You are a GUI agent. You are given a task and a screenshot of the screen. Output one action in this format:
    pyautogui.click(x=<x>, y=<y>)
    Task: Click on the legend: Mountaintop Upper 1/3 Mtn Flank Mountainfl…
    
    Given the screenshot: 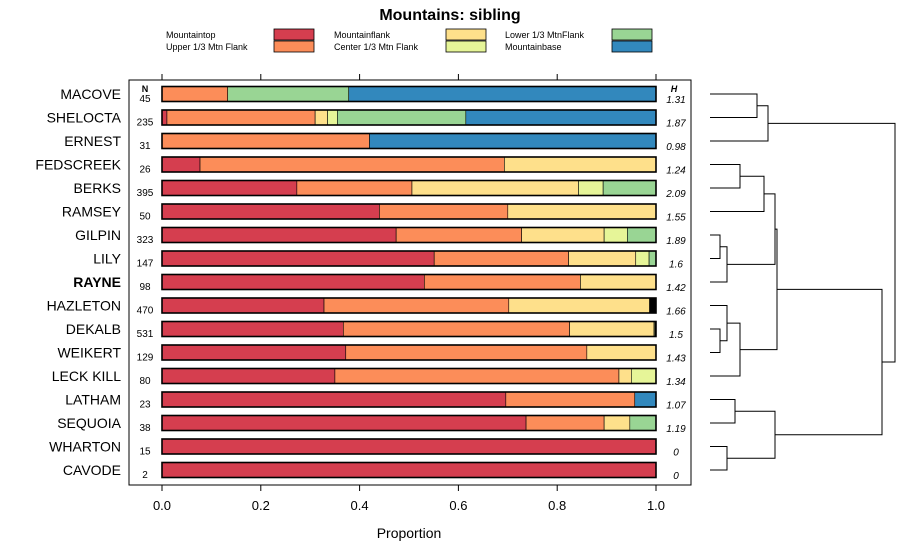 What is the action you would take?
    pyautogui.click(x=409, y=40)
    